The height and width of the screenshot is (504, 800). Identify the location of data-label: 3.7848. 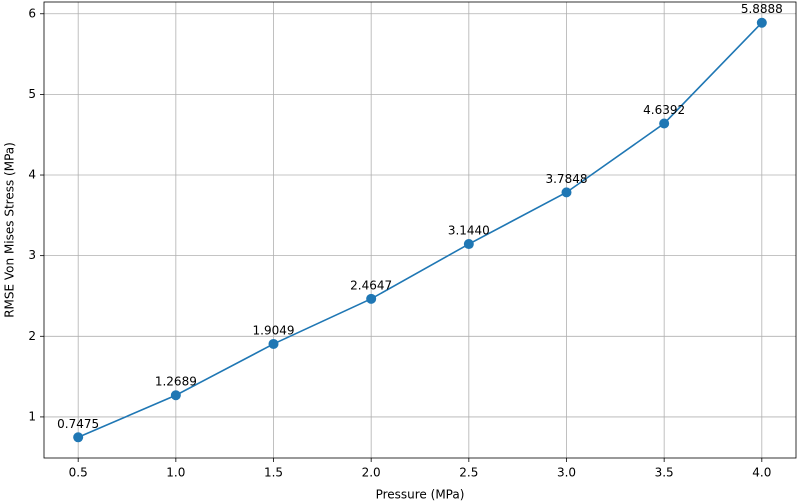
(566, 179).